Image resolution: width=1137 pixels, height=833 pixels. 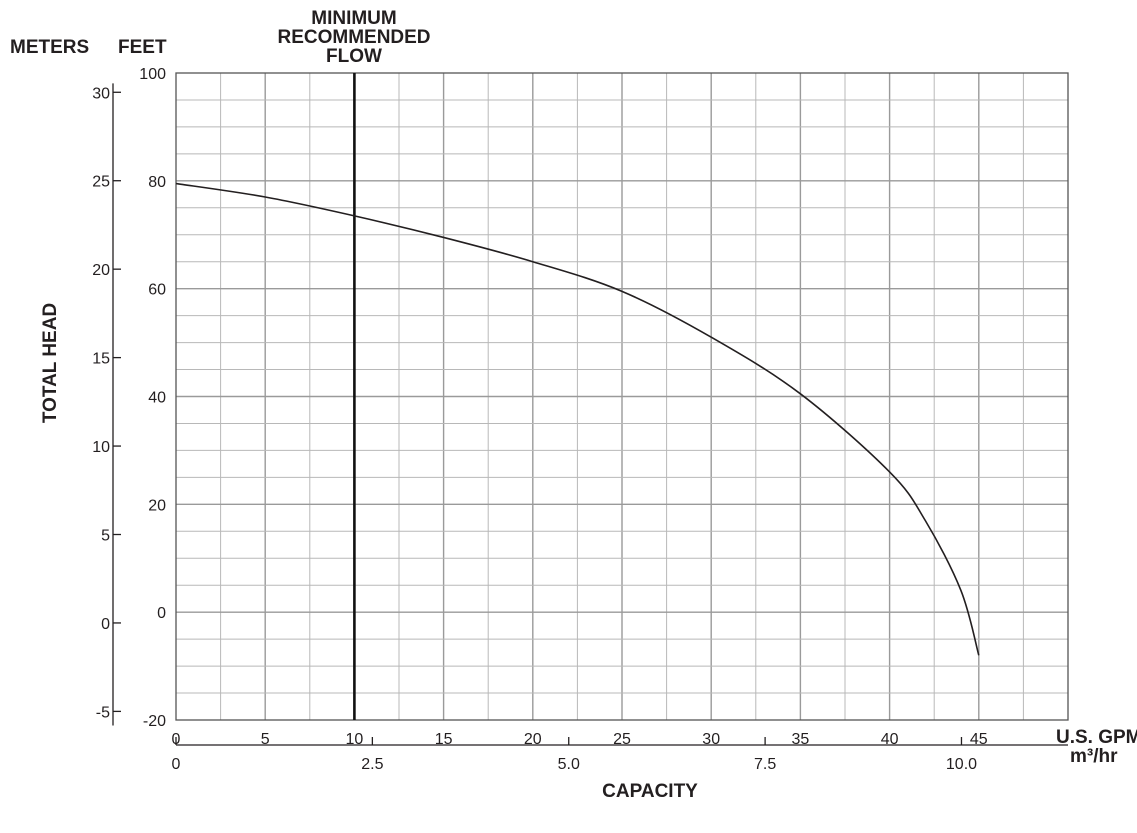 I want to click on feet-tick-label: 0, so click(x=161, y=613).